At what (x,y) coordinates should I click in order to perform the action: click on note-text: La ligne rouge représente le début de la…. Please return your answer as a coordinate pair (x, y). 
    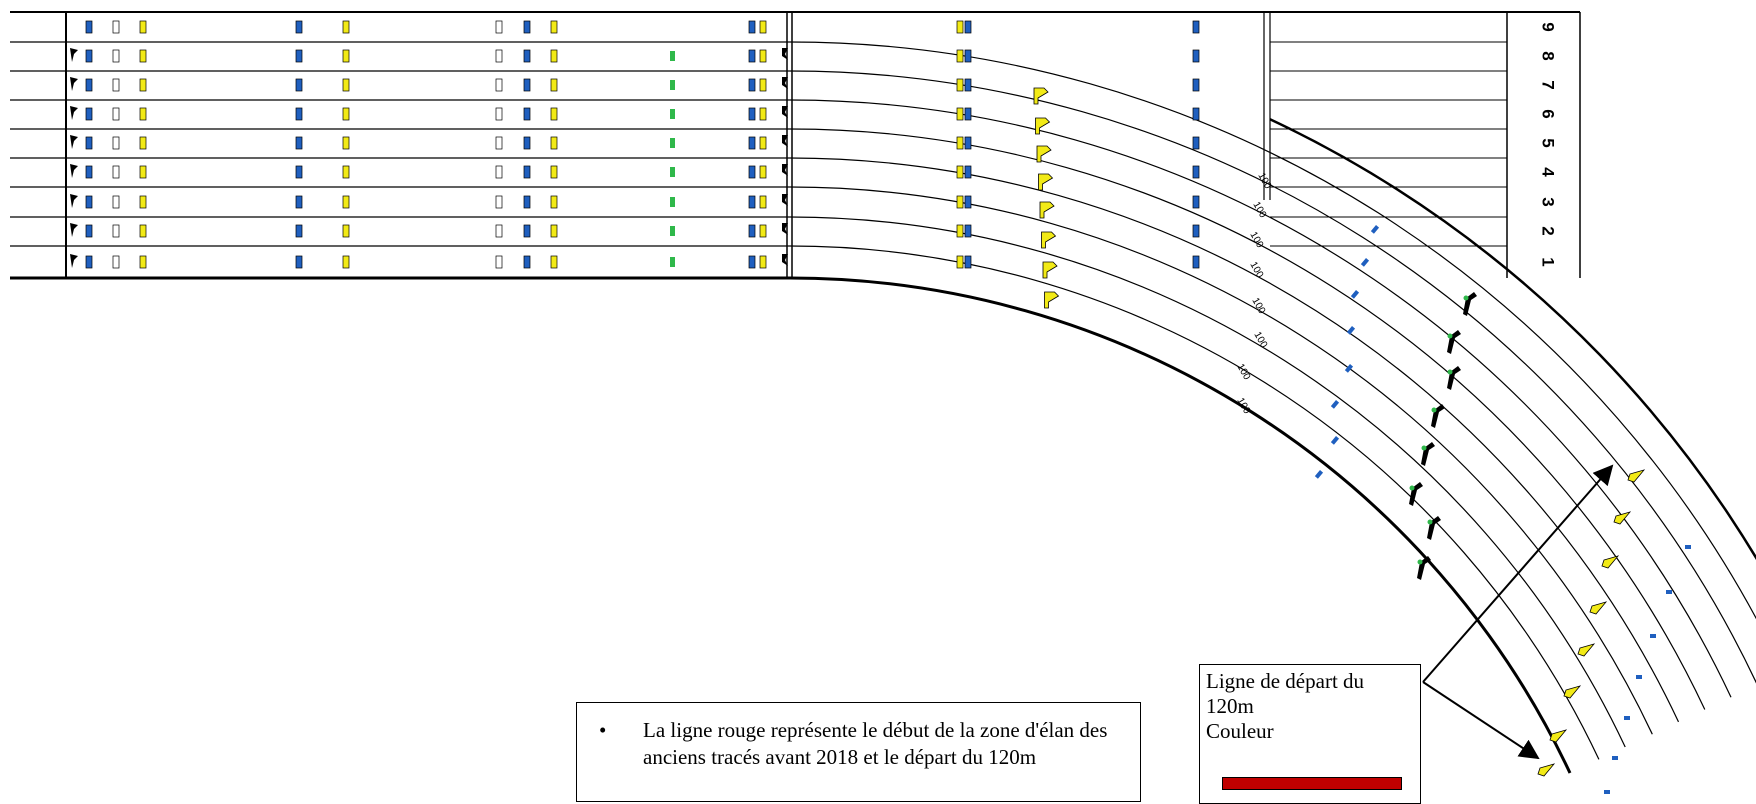
    Looking at the image, I should click on (875, 743).